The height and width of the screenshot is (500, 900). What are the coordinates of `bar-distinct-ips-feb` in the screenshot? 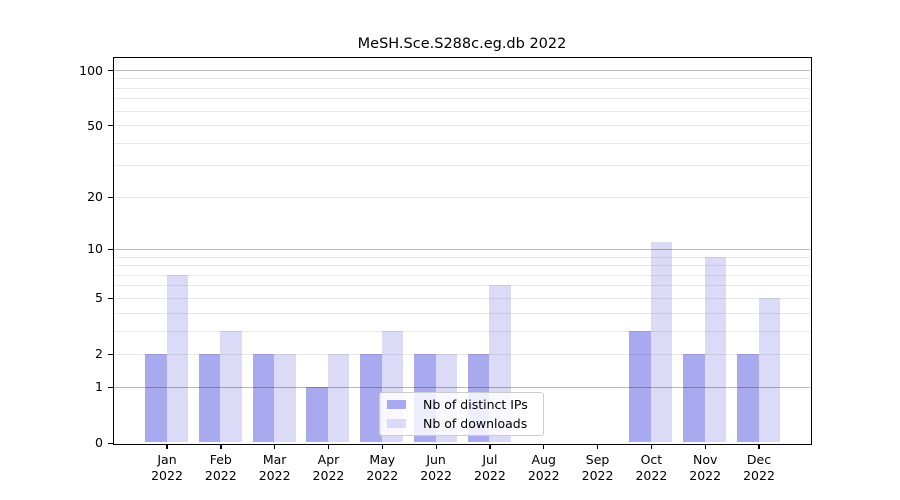 It's located at (209, 398).